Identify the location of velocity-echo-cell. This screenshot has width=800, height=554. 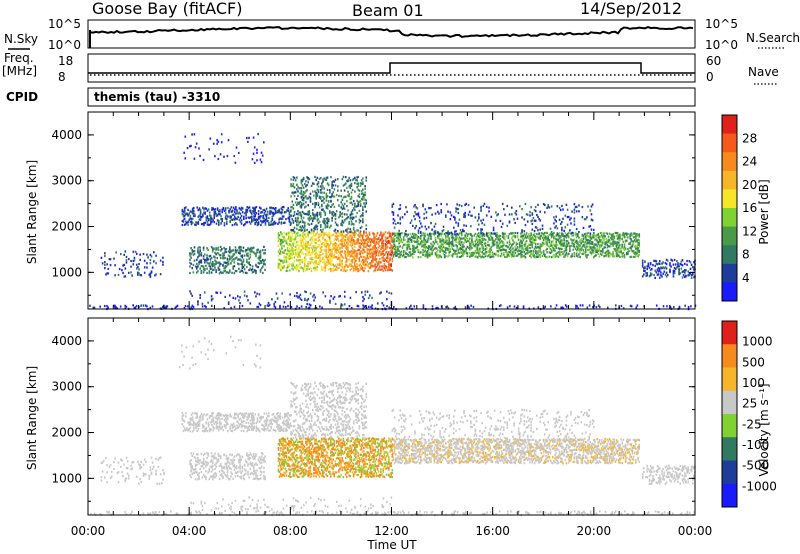
(403, 448).